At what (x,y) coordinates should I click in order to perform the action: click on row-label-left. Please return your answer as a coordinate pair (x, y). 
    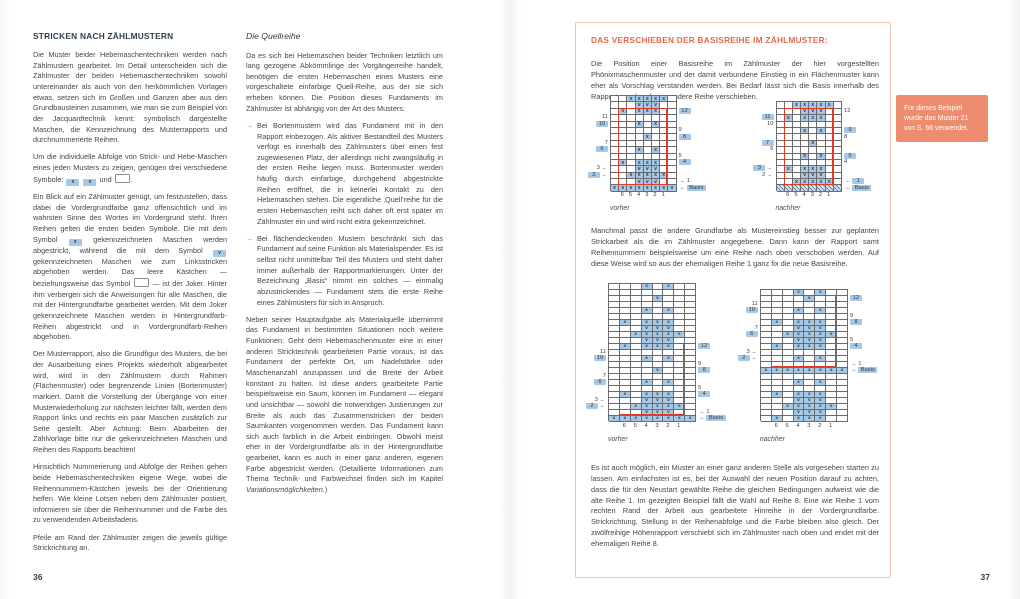
    Looking at the image, I should click on (599, 187).